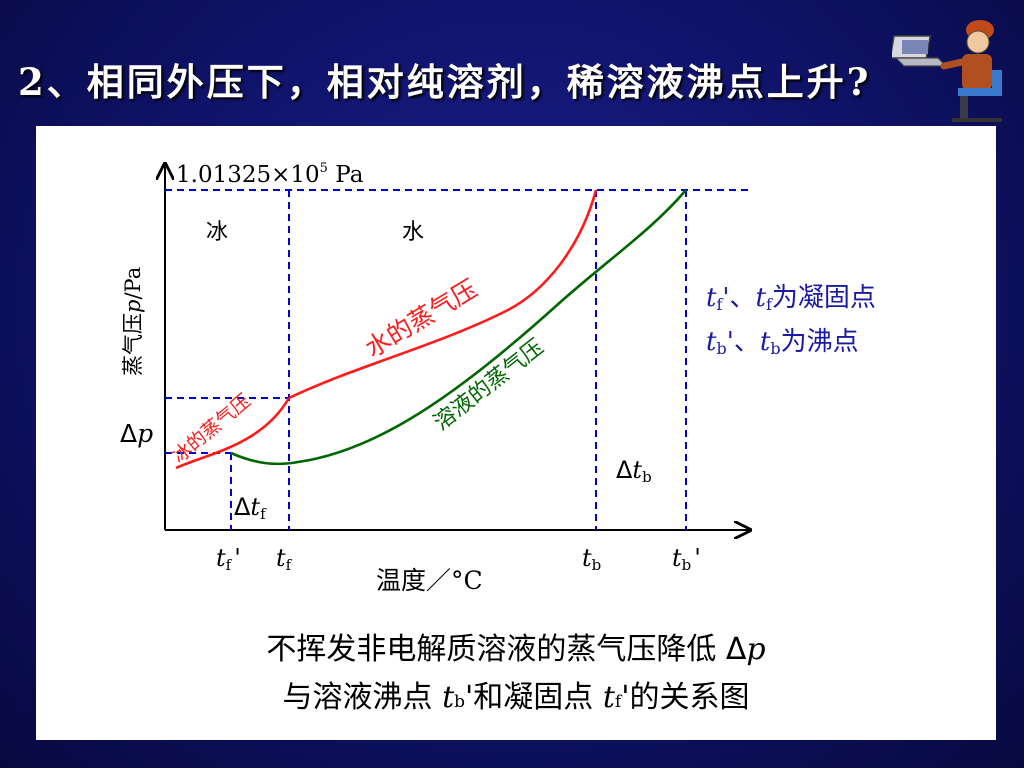  What do you see at coordinates (133, 321) in the screenshot?
I see `y-axis-label: 蒸气压p/Pa` at bounding box center [133, 321].